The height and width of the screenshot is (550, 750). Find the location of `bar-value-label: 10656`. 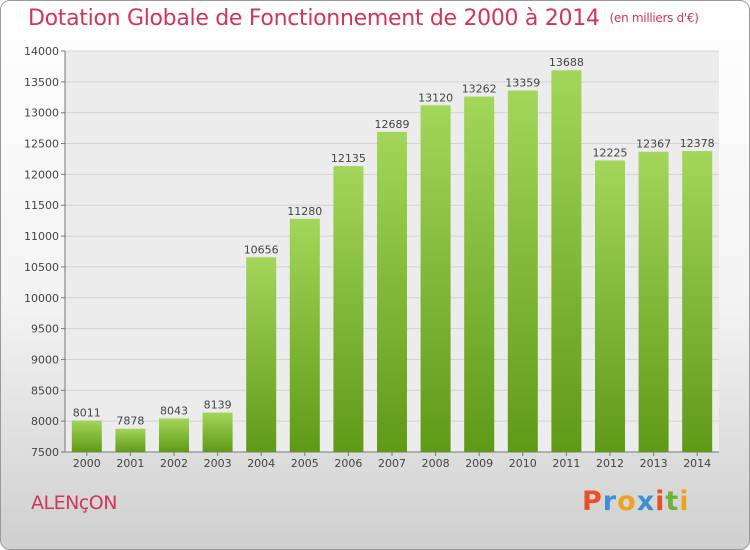

bar-value-label: 10656 is located at coordinates (261, 249).